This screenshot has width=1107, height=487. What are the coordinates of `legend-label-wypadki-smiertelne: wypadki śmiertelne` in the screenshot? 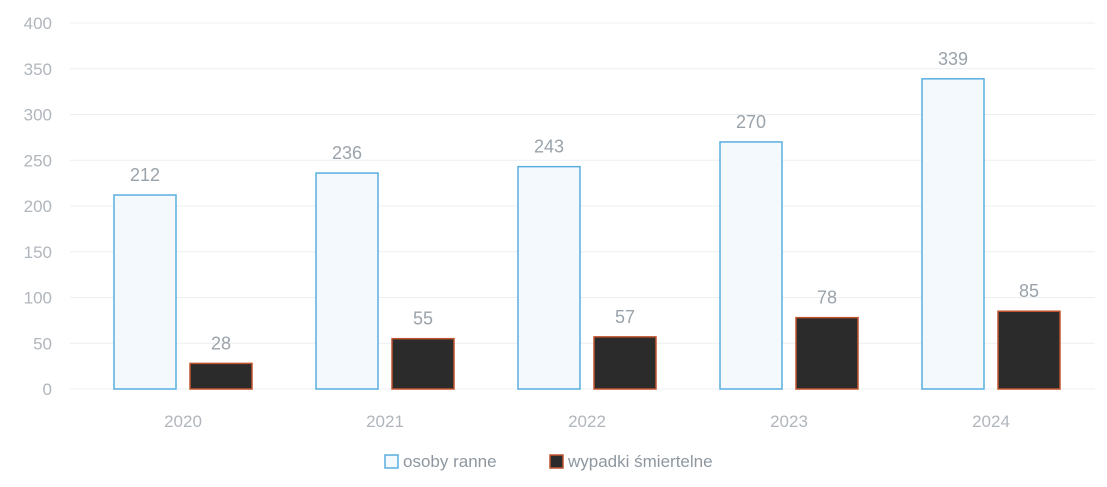 It's located at (640, 461).